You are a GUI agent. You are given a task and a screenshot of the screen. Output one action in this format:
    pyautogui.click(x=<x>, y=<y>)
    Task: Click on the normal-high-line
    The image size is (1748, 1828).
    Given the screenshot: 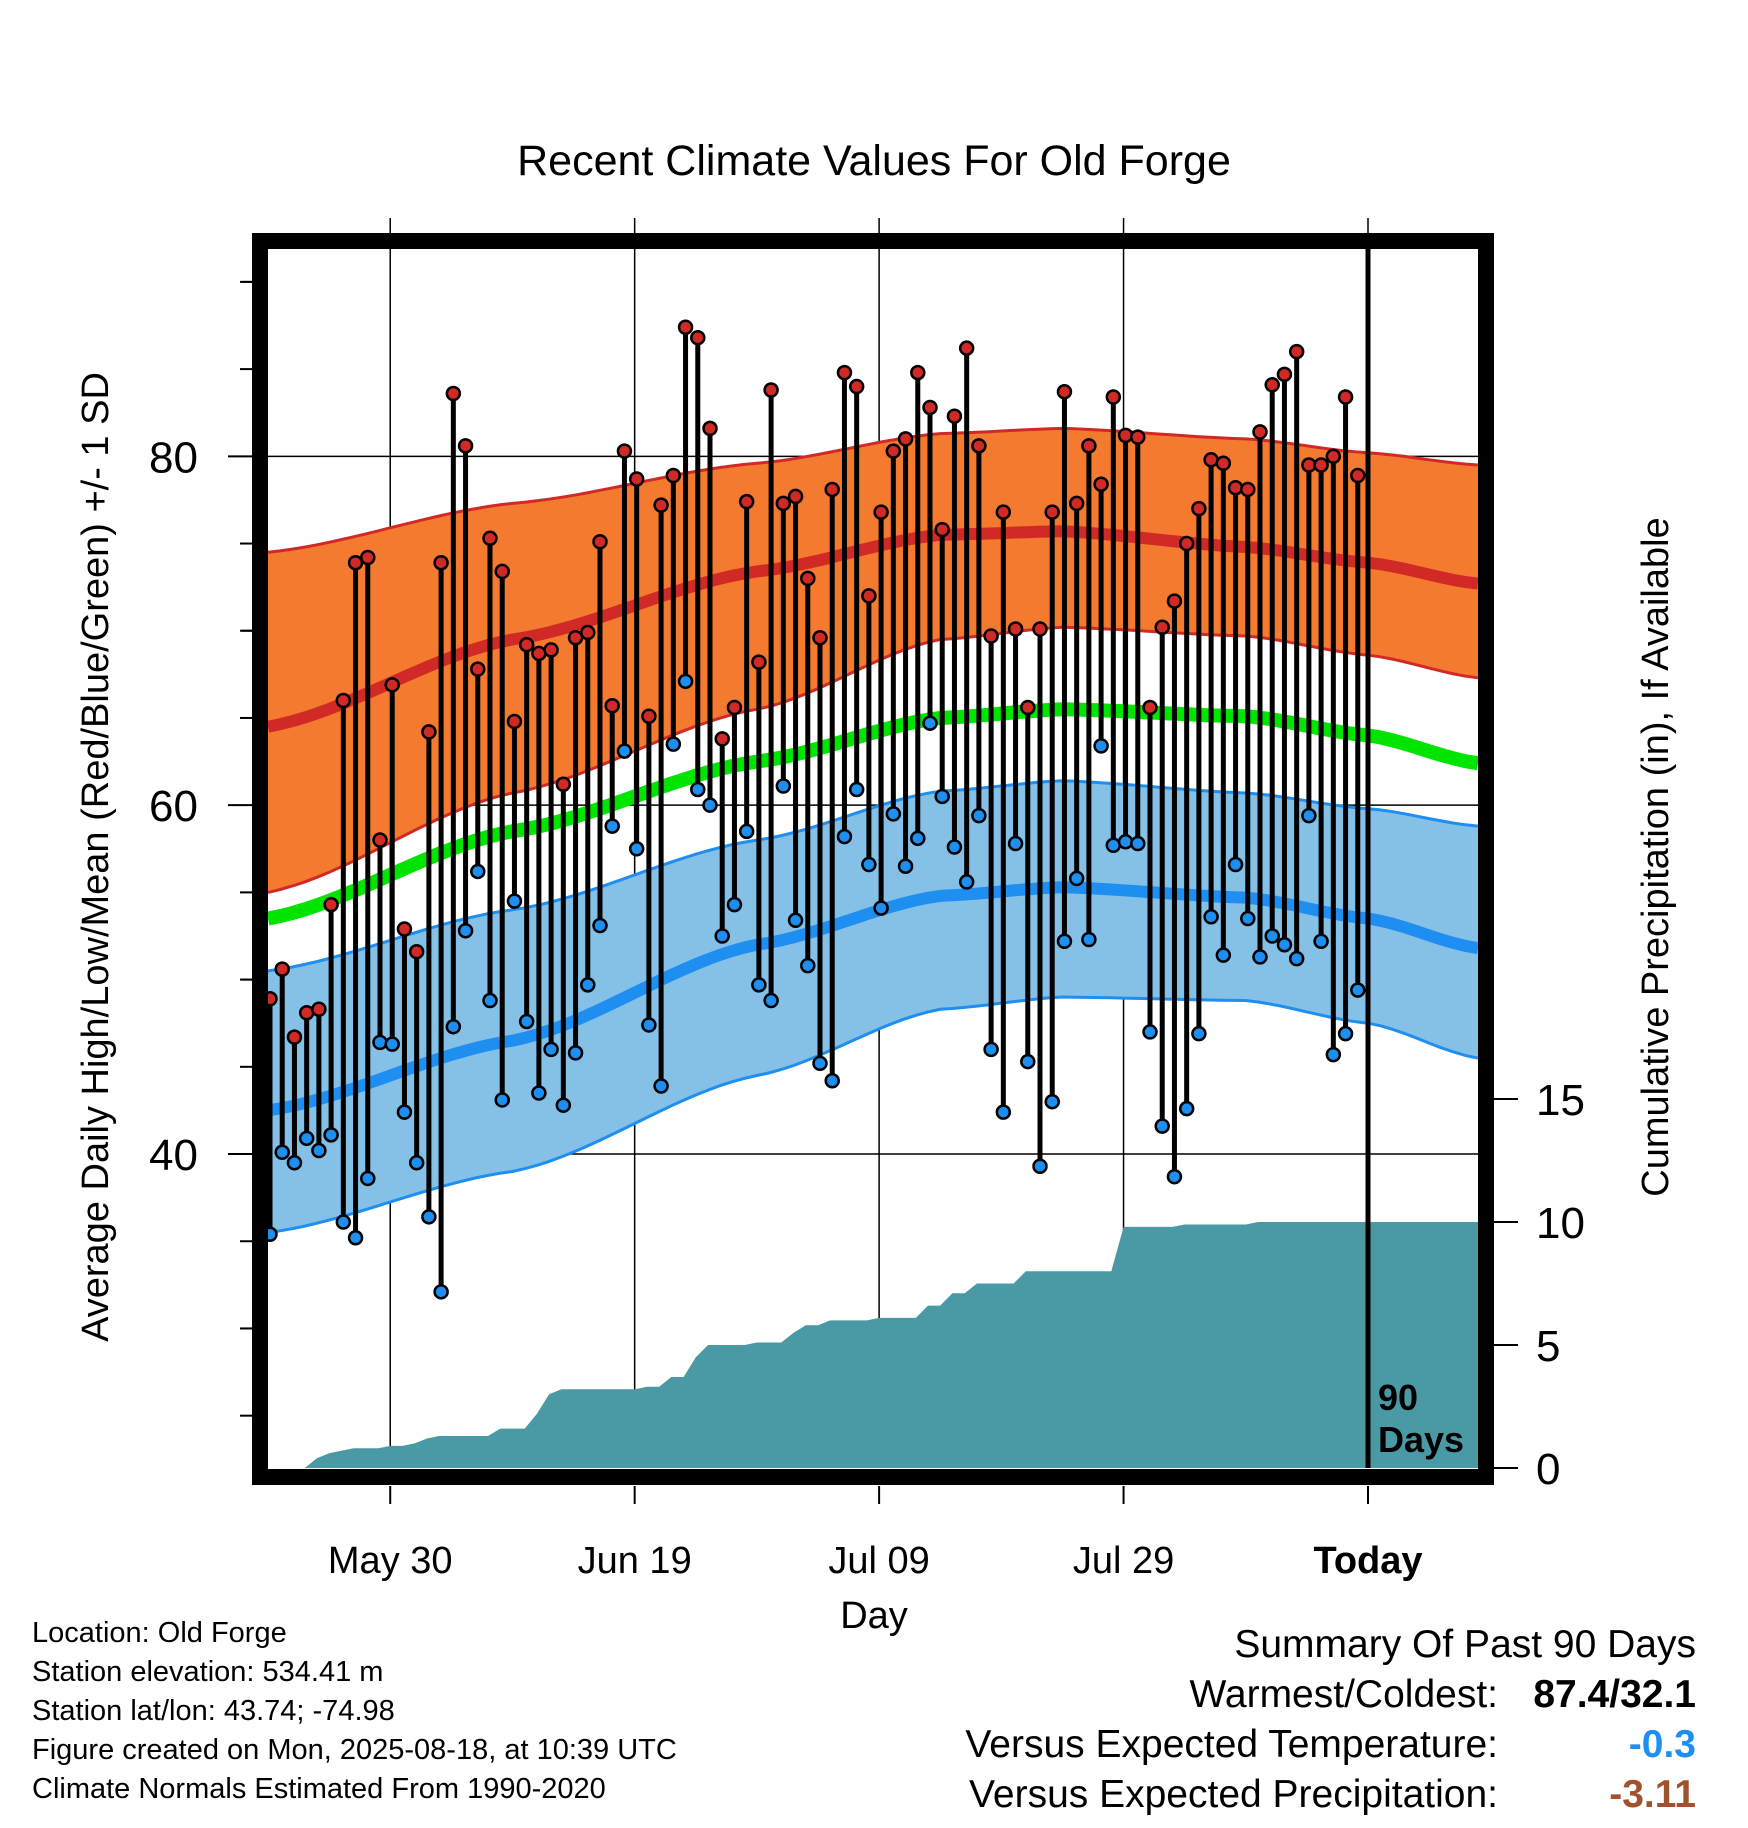 What is the action you would take?
    pyautogui.click(x=872, y=629)
    